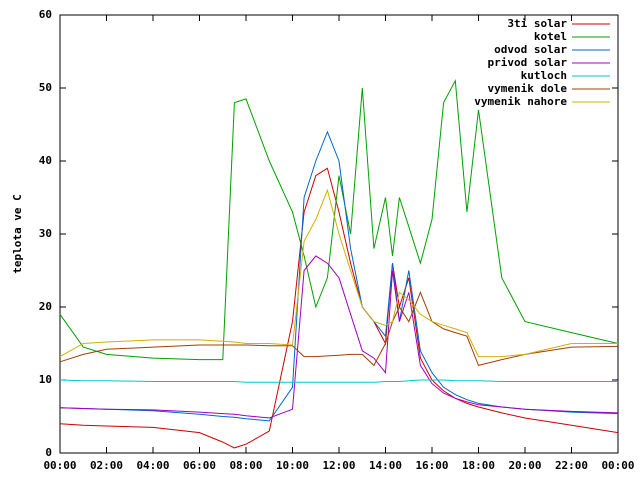  What do you see at coordinates (431, 465) in the screenshot?
I see `x-tick-label: 16:00` at bounding box center [431, 465].